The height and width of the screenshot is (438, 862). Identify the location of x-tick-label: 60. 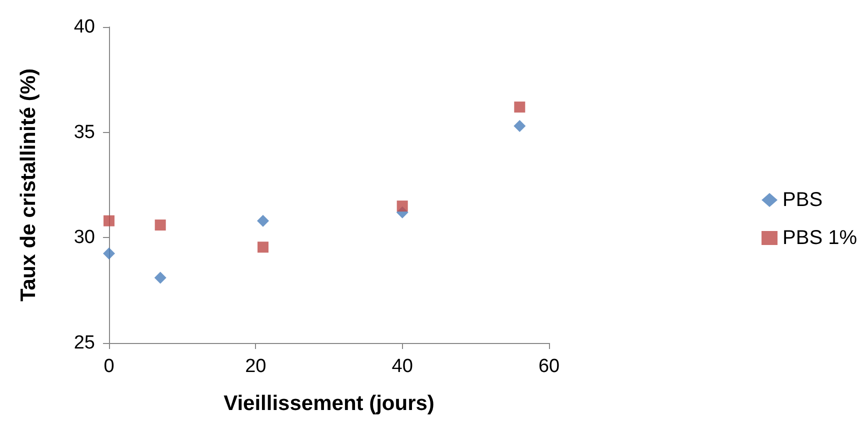
(549, 366).